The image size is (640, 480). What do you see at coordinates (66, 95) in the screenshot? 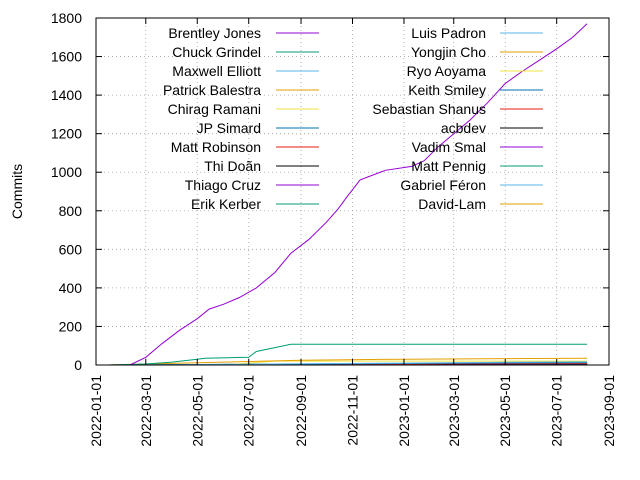
I see `y-tick-label: 1400` at bounding box center [66, 95].